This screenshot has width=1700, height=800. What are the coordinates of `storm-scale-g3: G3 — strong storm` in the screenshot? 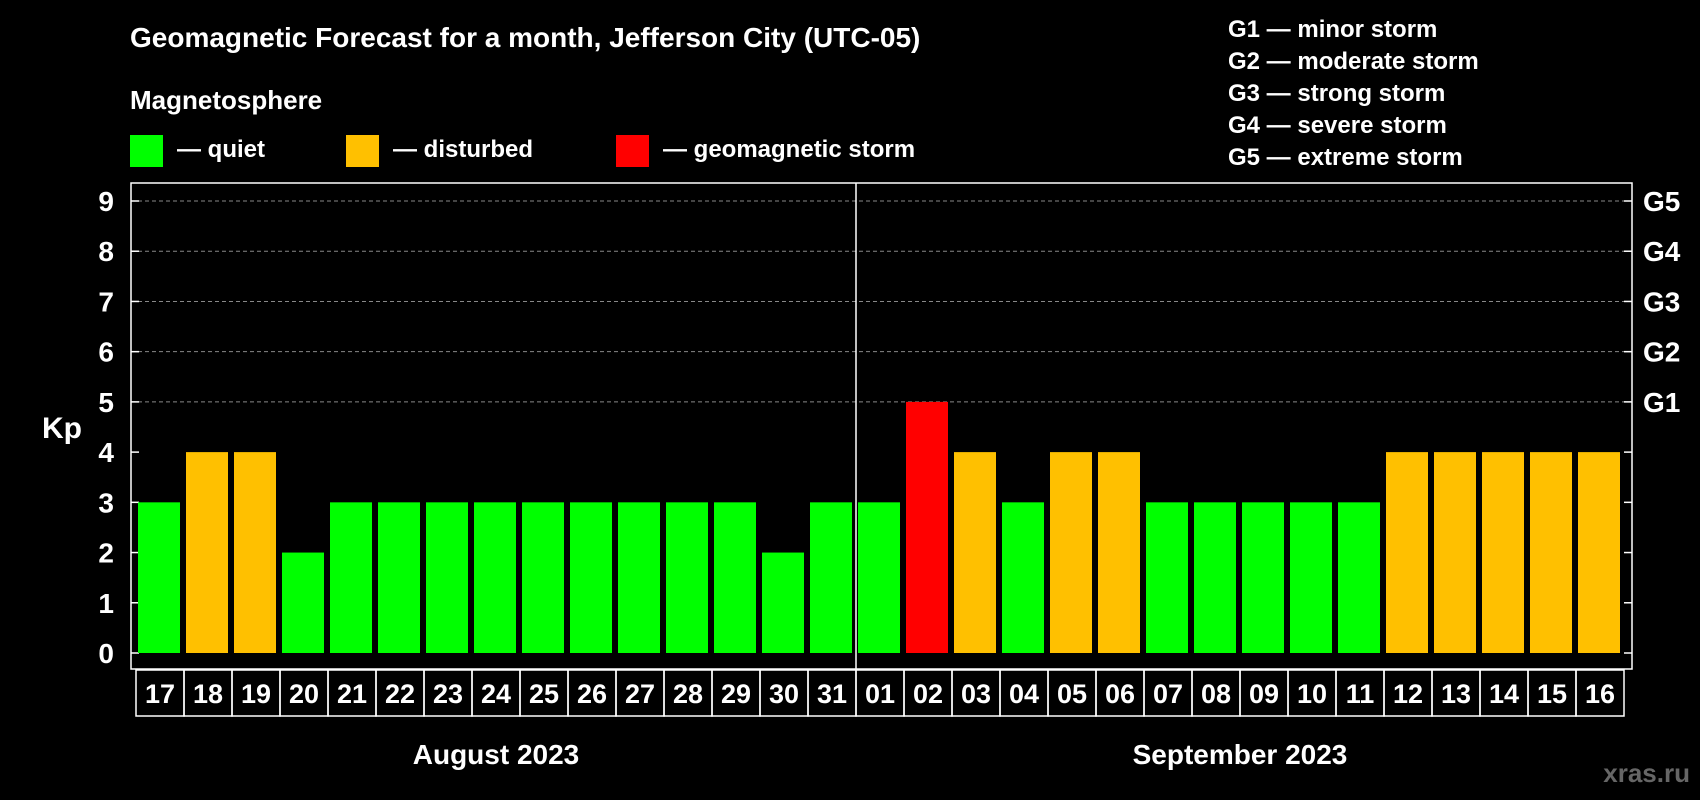 It's located at (1336, 93).